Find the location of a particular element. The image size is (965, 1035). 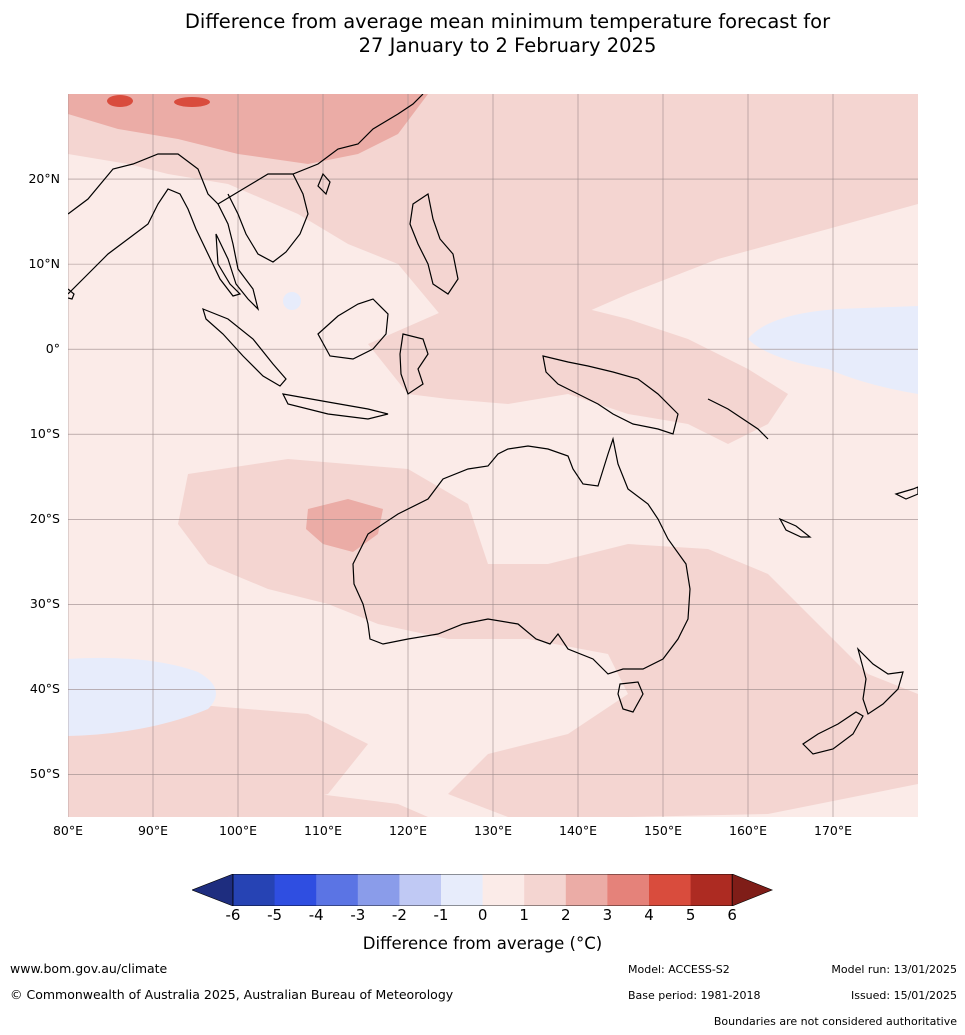

coast-sulawesi is located at coordinates (414, 364).